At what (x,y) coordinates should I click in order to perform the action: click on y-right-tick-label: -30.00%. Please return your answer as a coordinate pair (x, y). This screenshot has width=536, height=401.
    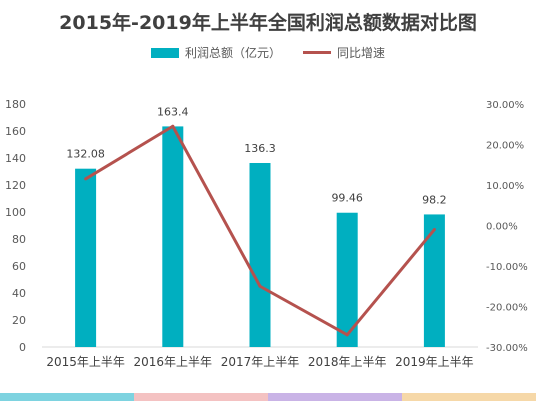
    Looking at the image, I should click on (507, 348).